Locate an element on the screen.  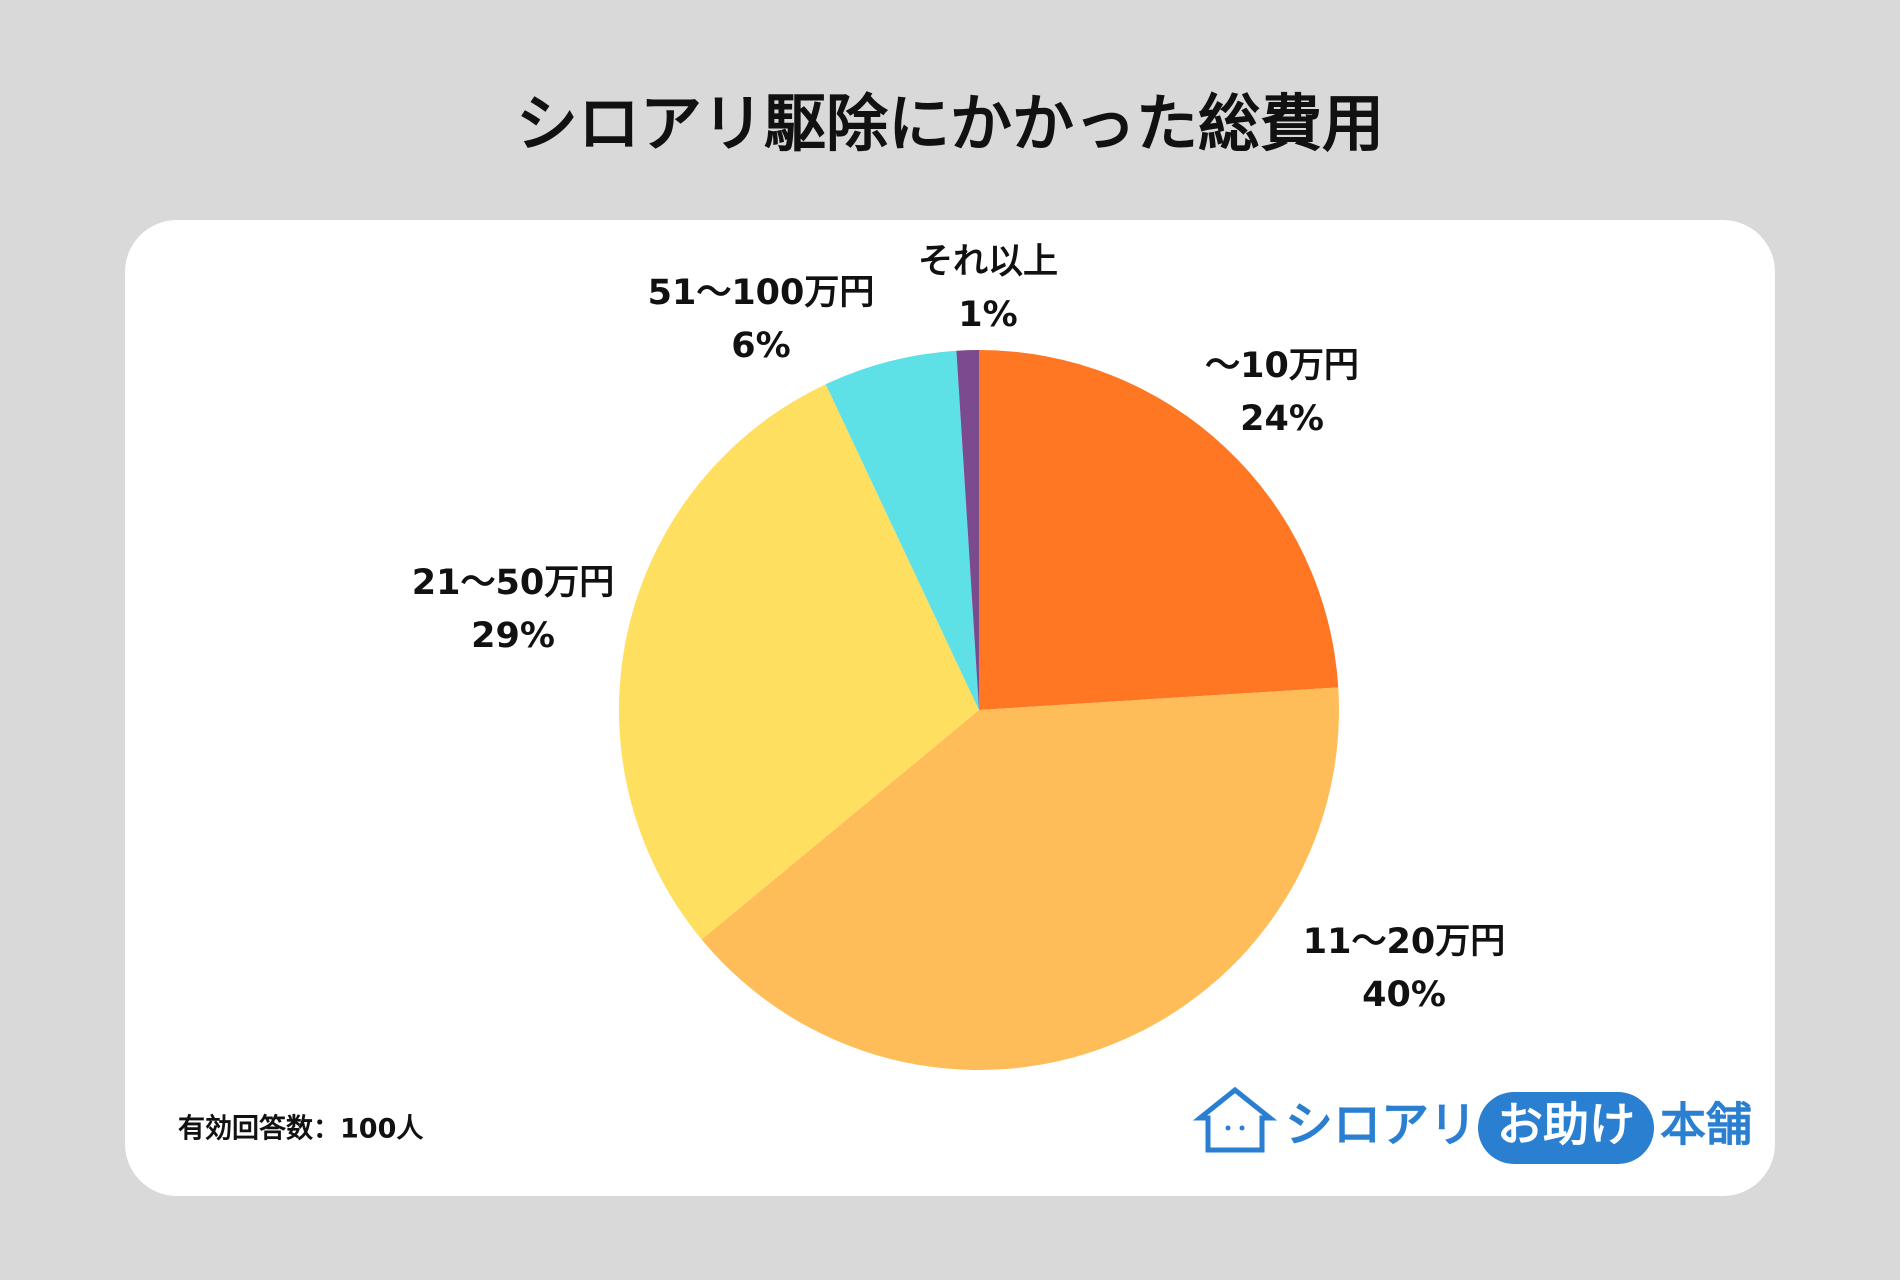
logo-text: シロアリ is located at coordinates (1381, 1125).